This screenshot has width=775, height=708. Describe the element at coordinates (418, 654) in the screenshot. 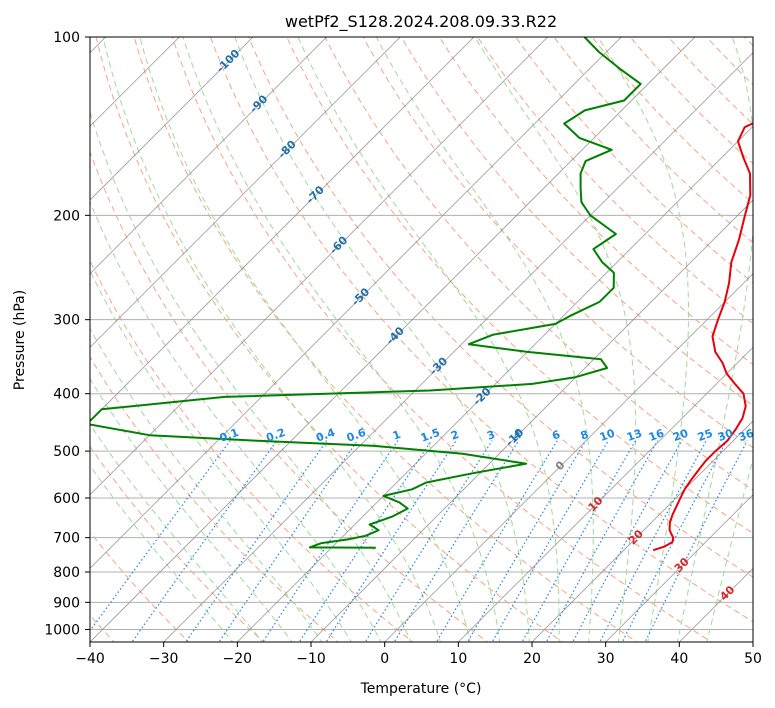

I see `x-axis: −40 −30 −20 −10 0 10 20 30 40 50` at that location.